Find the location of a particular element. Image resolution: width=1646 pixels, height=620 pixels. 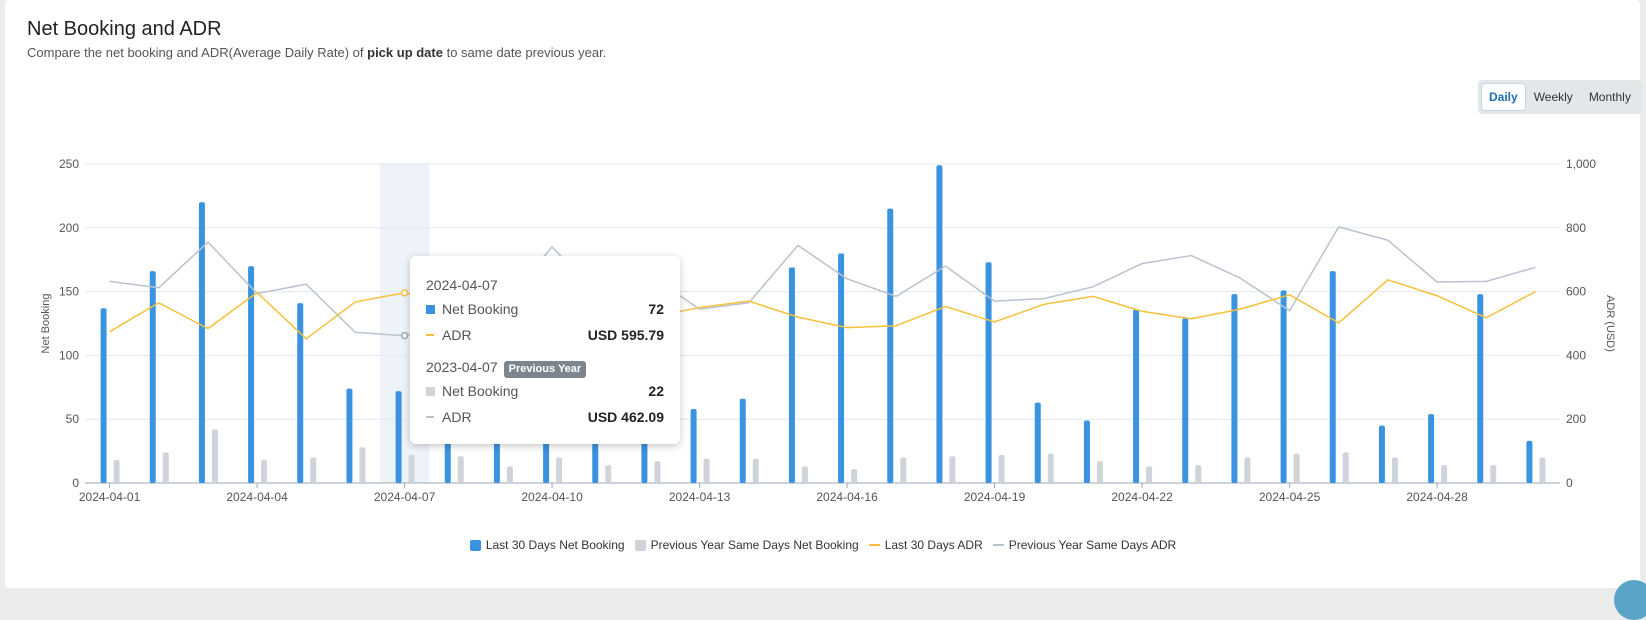

page-title: Net Booking and ADR is located at coordinates (124, 29).